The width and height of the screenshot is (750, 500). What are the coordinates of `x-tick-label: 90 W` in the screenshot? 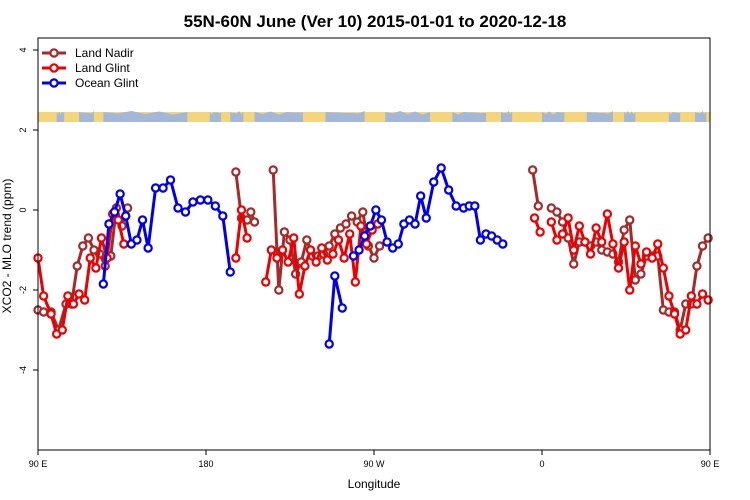 It's located at (374, 464).